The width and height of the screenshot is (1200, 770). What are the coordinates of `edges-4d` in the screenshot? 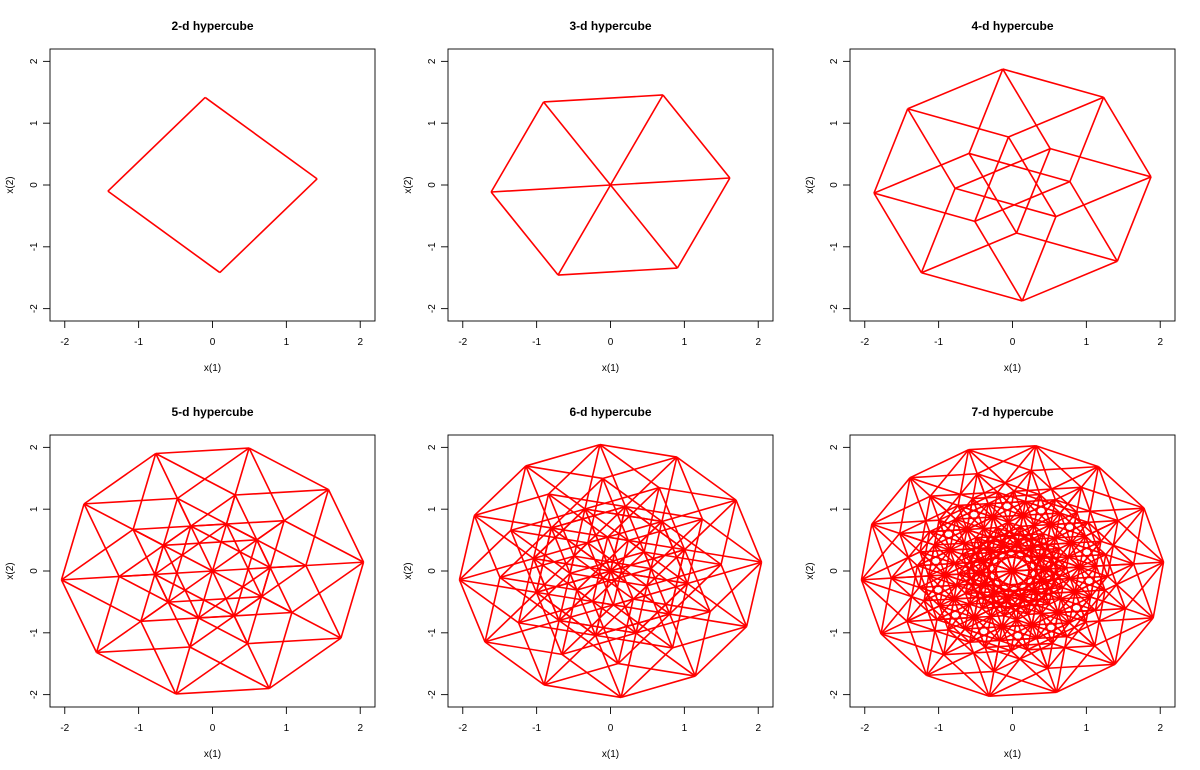 It's located at (1012, 185).